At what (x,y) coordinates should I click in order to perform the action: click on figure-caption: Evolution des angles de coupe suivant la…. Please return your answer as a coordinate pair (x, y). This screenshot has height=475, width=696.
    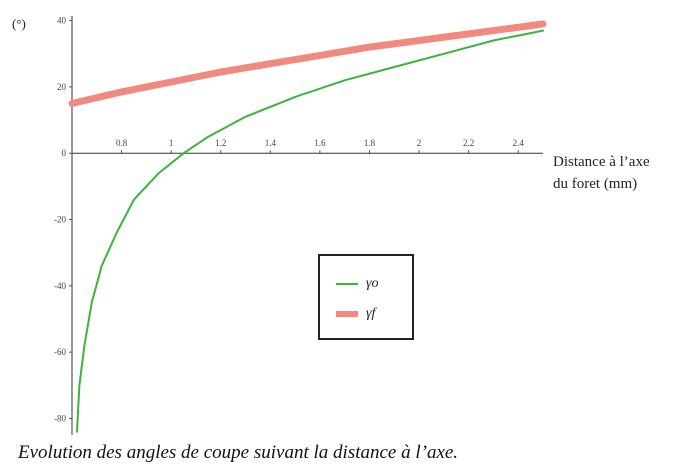
    Looking at the image, I should click on (238, 452).